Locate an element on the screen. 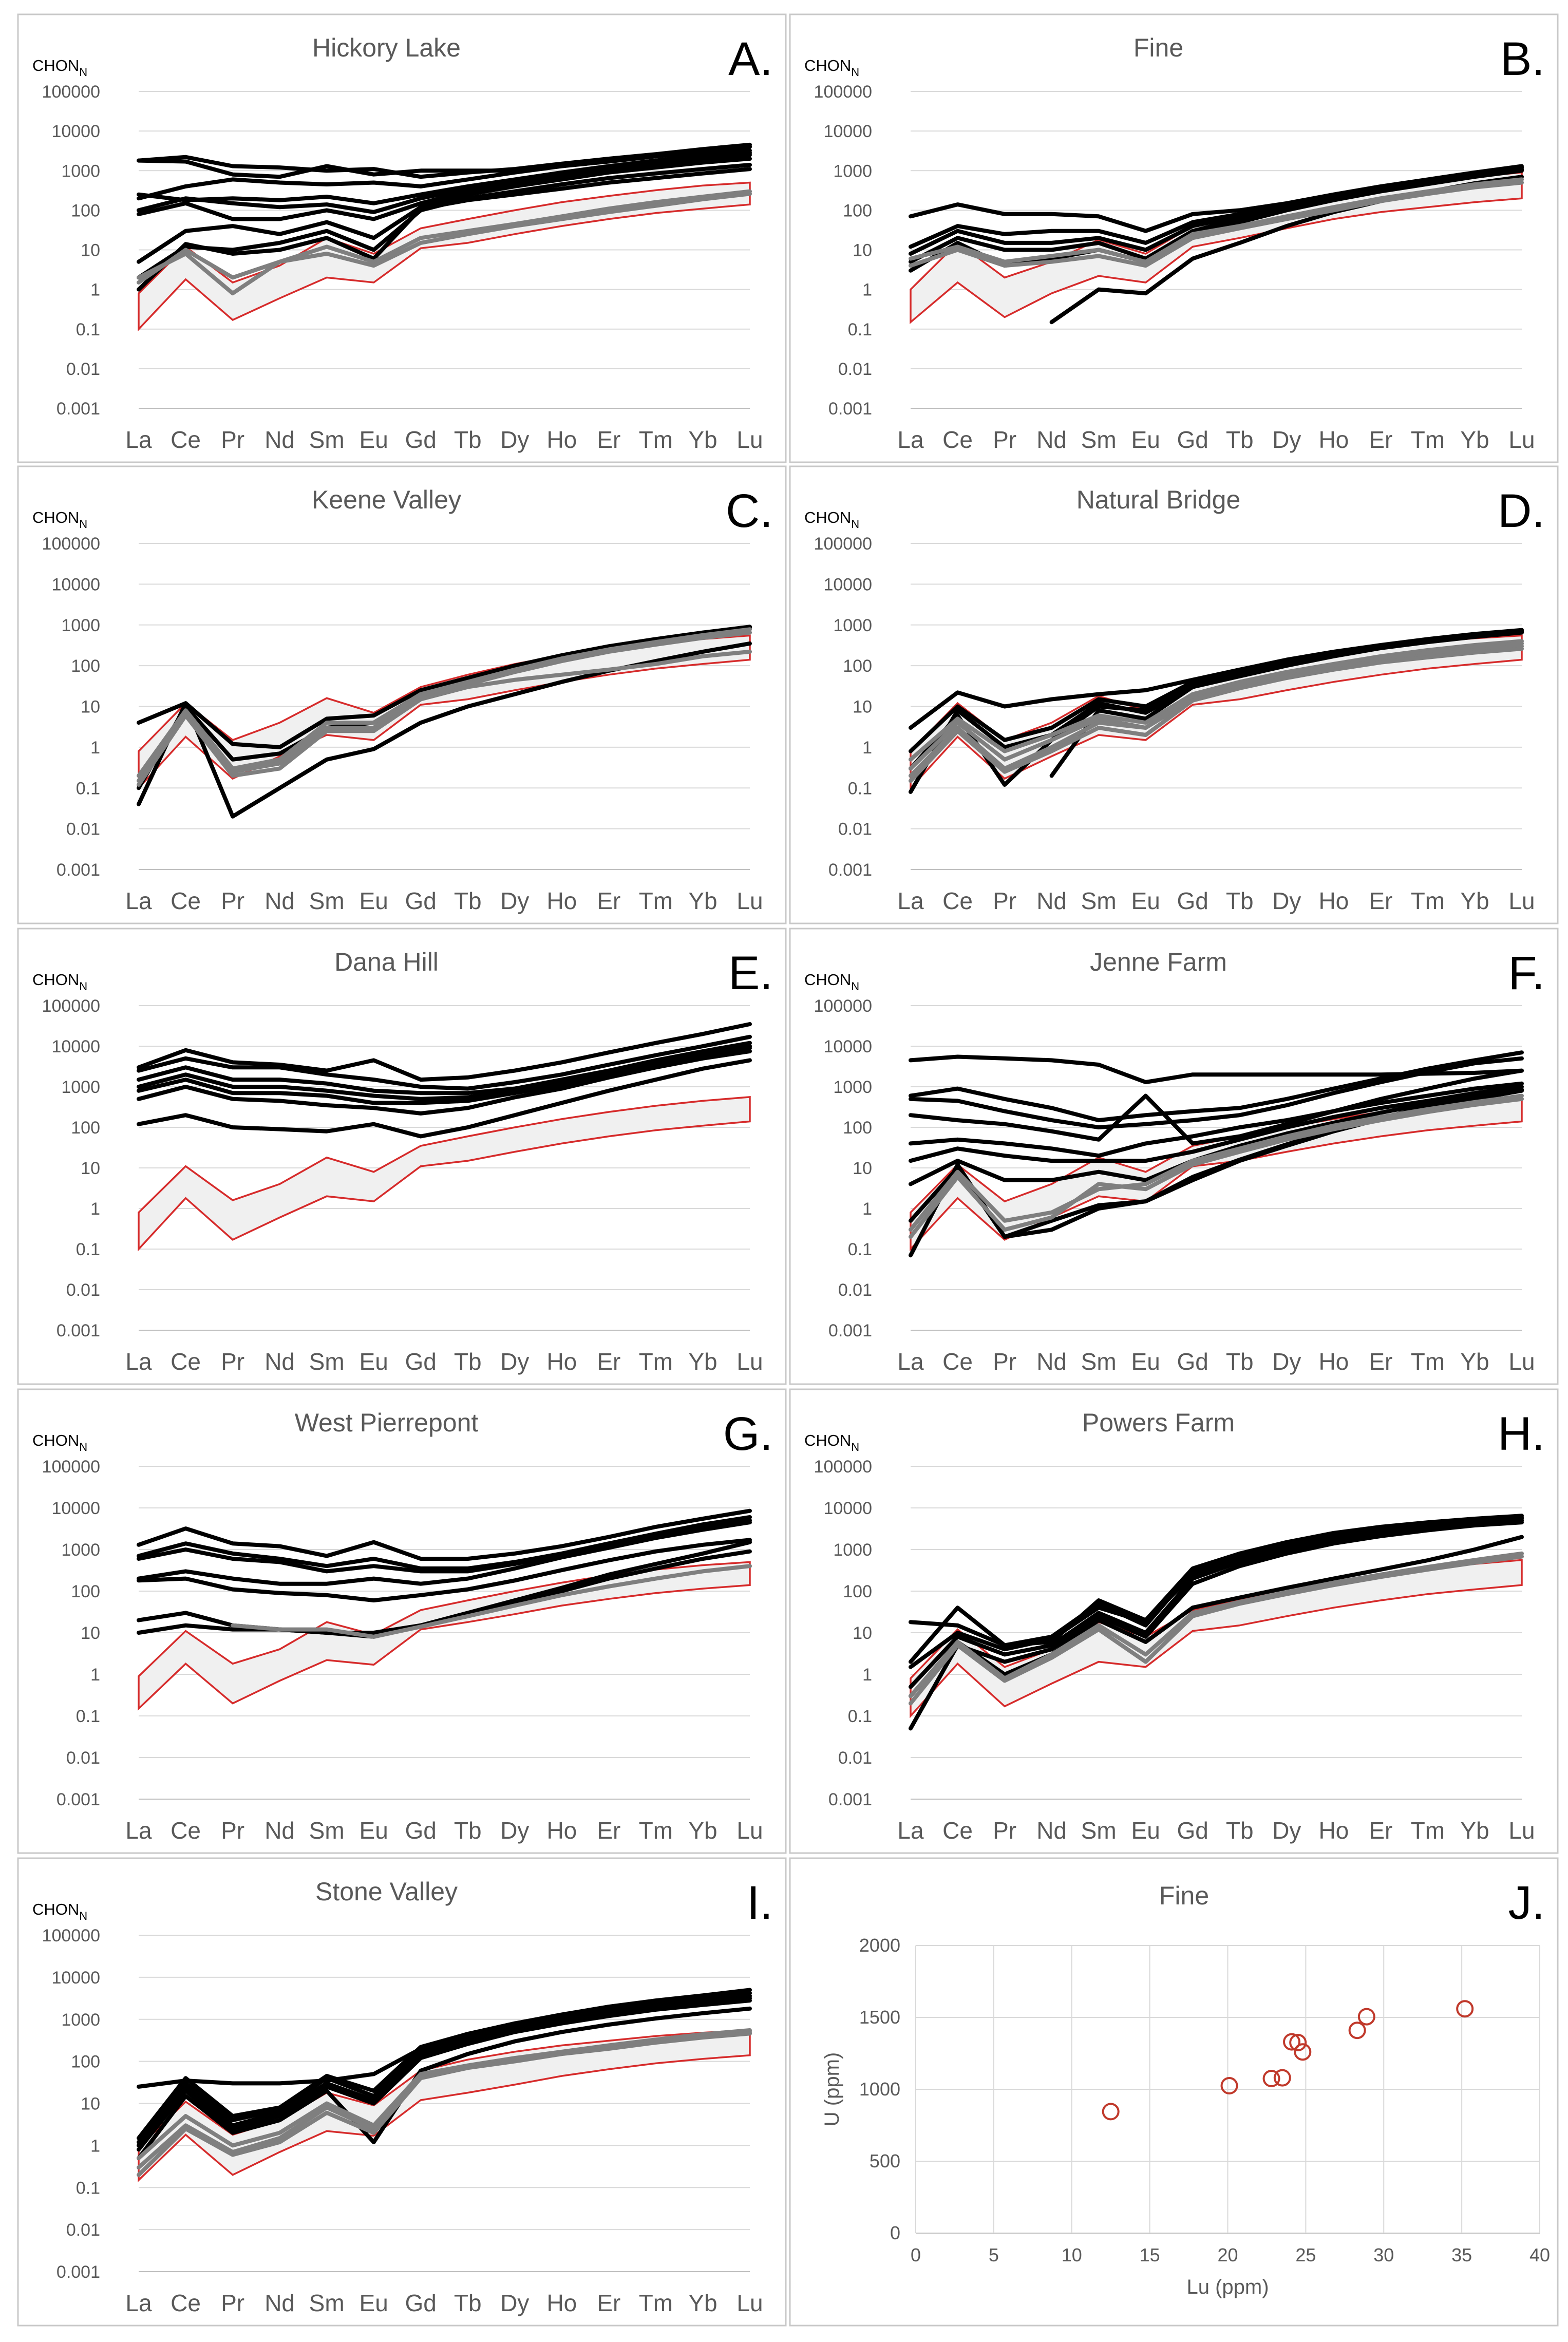 Image resolution: width=1568 pixels, height=2342 pixels. panel-frame is located at coordinates (402, 694).